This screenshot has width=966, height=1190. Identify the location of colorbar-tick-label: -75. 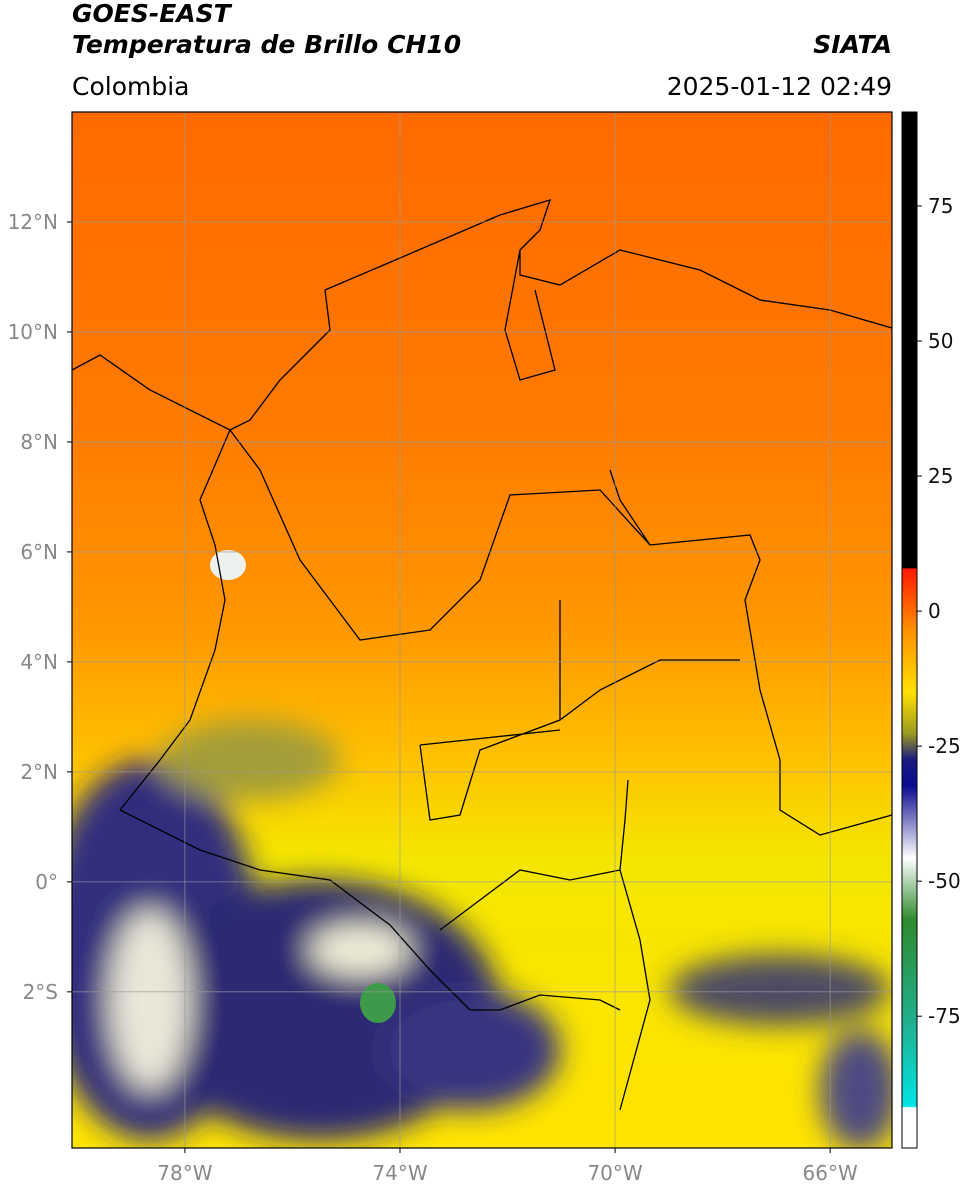
(944, 1016).